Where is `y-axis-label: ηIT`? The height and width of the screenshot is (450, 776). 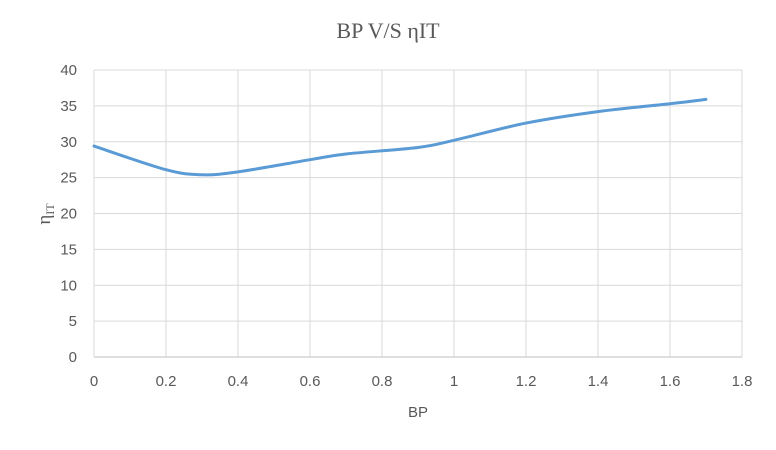
y-axis-label: ηIT is located at coordinates (45, 214).